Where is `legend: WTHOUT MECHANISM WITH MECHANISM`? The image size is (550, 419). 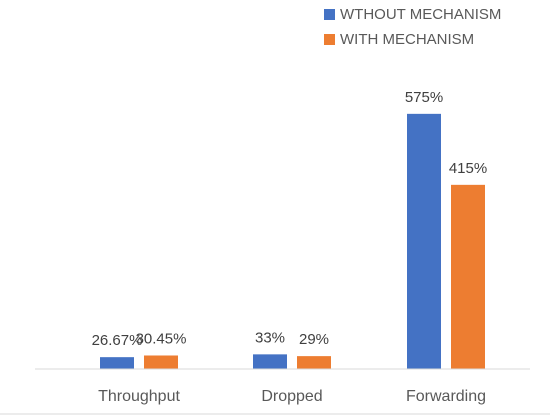 legend: WTHOUT MECHANISM WITH MECHANISM is located at coordinates (412, 27).